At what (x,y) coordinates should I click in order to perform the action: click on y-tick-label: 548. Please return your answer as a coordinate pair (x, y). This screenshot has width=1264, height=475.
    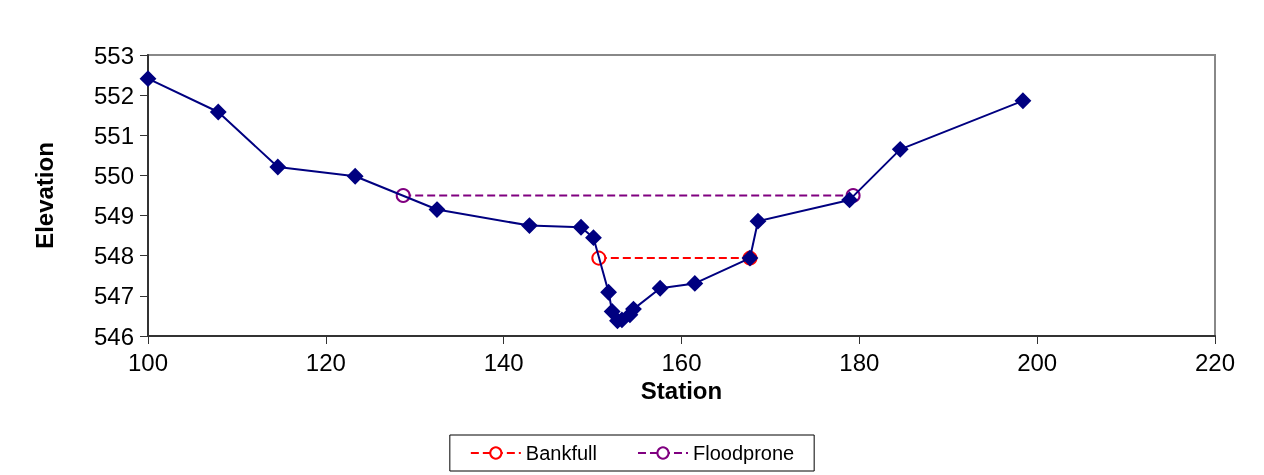
    Looking at the image, I should click on (113, 256).